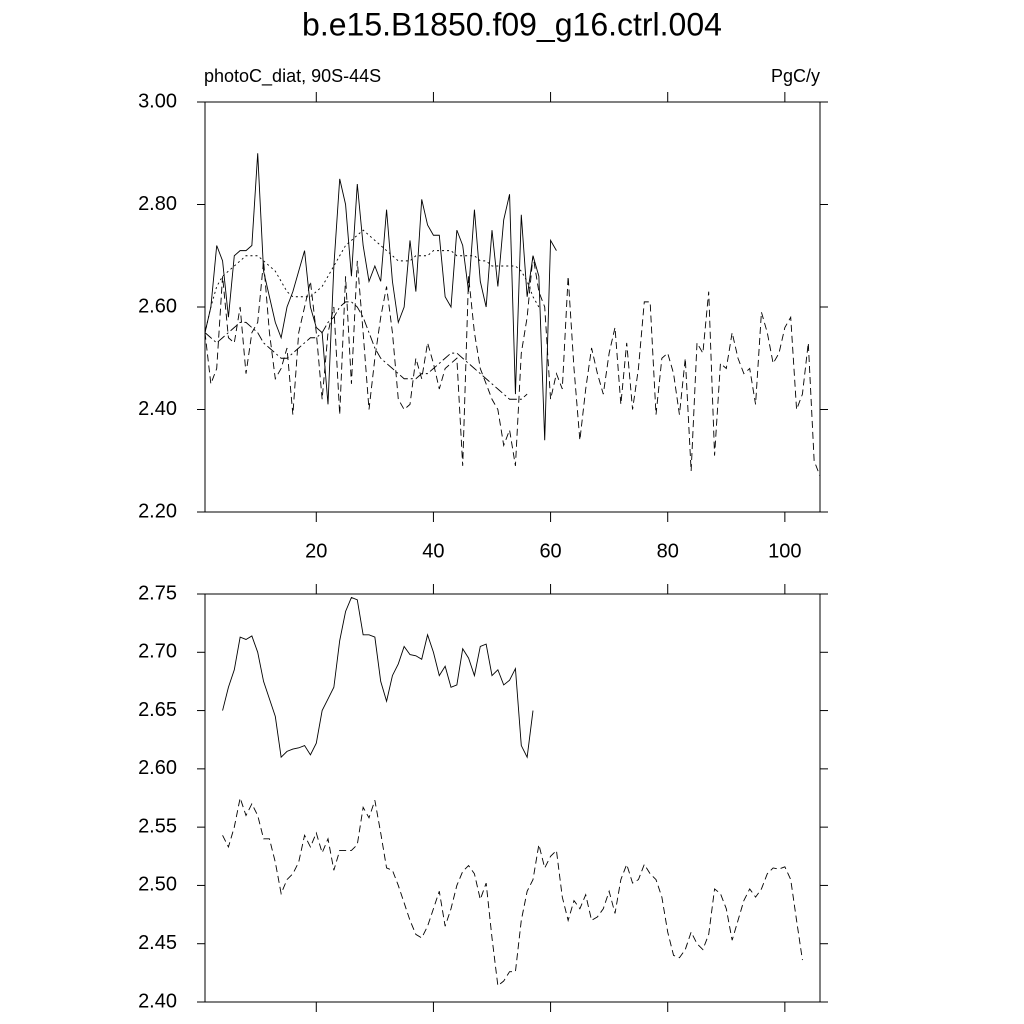 This screenshot has width=1024, height=1024. I want to click on chart-title: b.e15.B1850.f09_g16.ctrl.004, so click(512, 24).